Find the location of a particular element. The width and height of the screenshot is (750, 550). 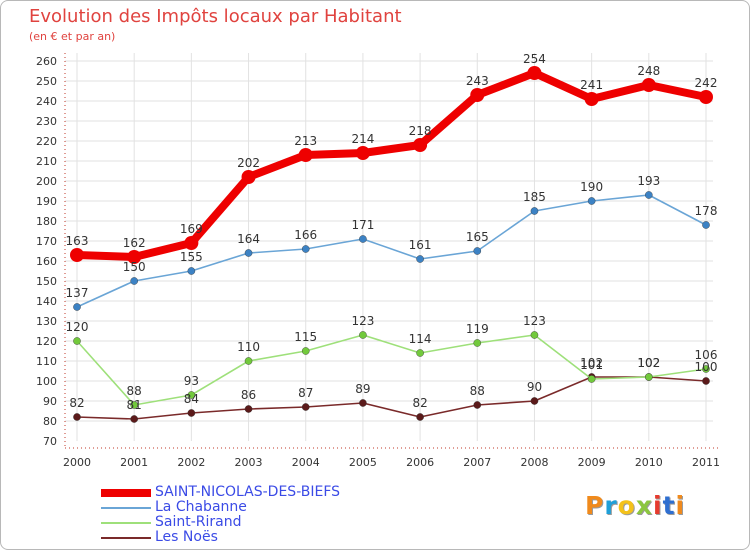

y-tick-label: 170 is located at coordinates (46, 241).